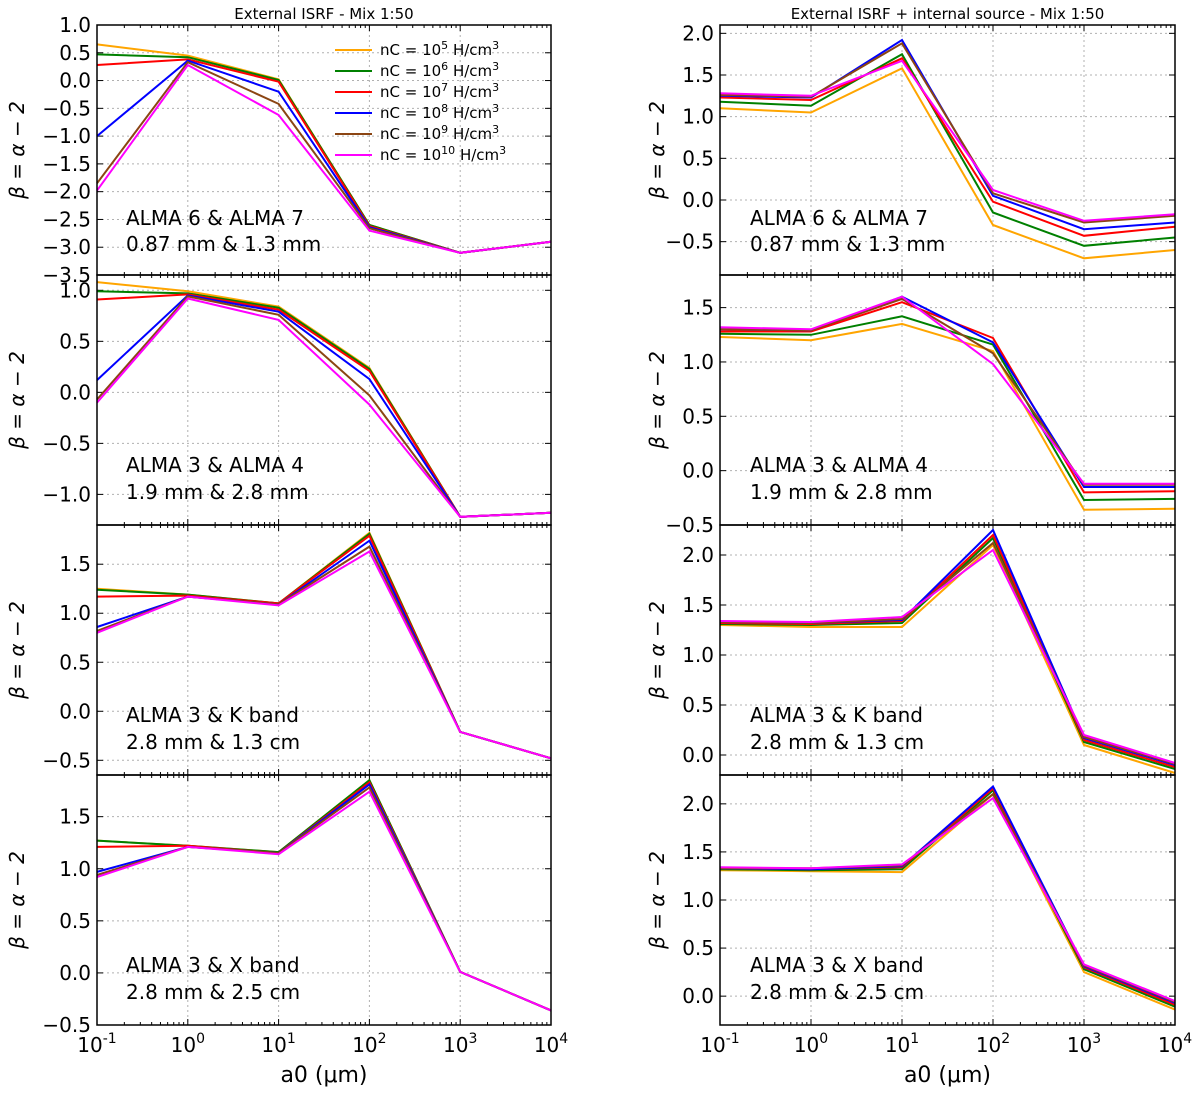  Describe the element at coordinates (947, 658) in the screenshot. I see `panel-c1-r2-series-0-line` at that location.